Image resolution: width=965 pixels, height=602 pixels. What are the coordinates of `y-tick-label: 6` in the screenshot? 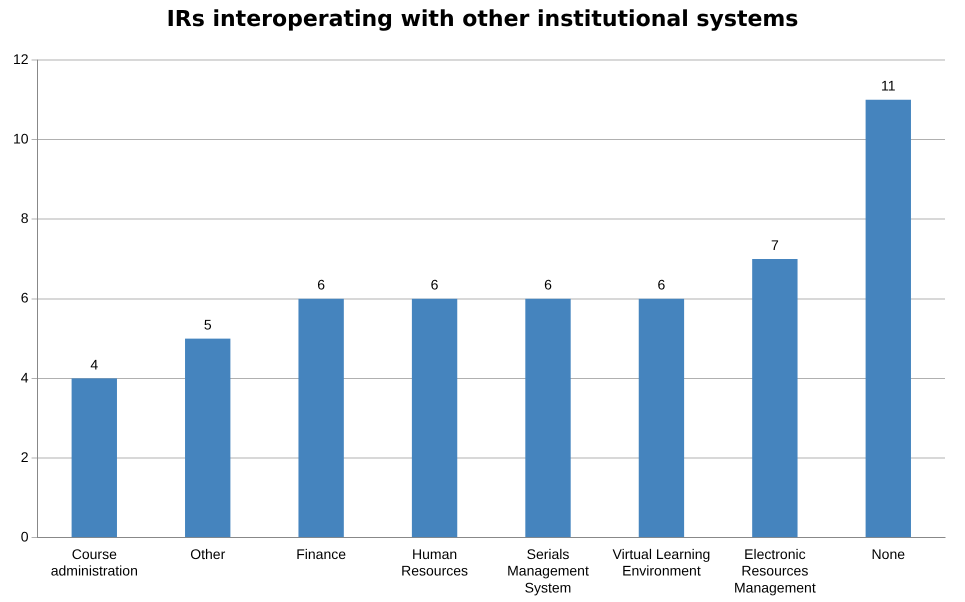 It's located at (24, 298).